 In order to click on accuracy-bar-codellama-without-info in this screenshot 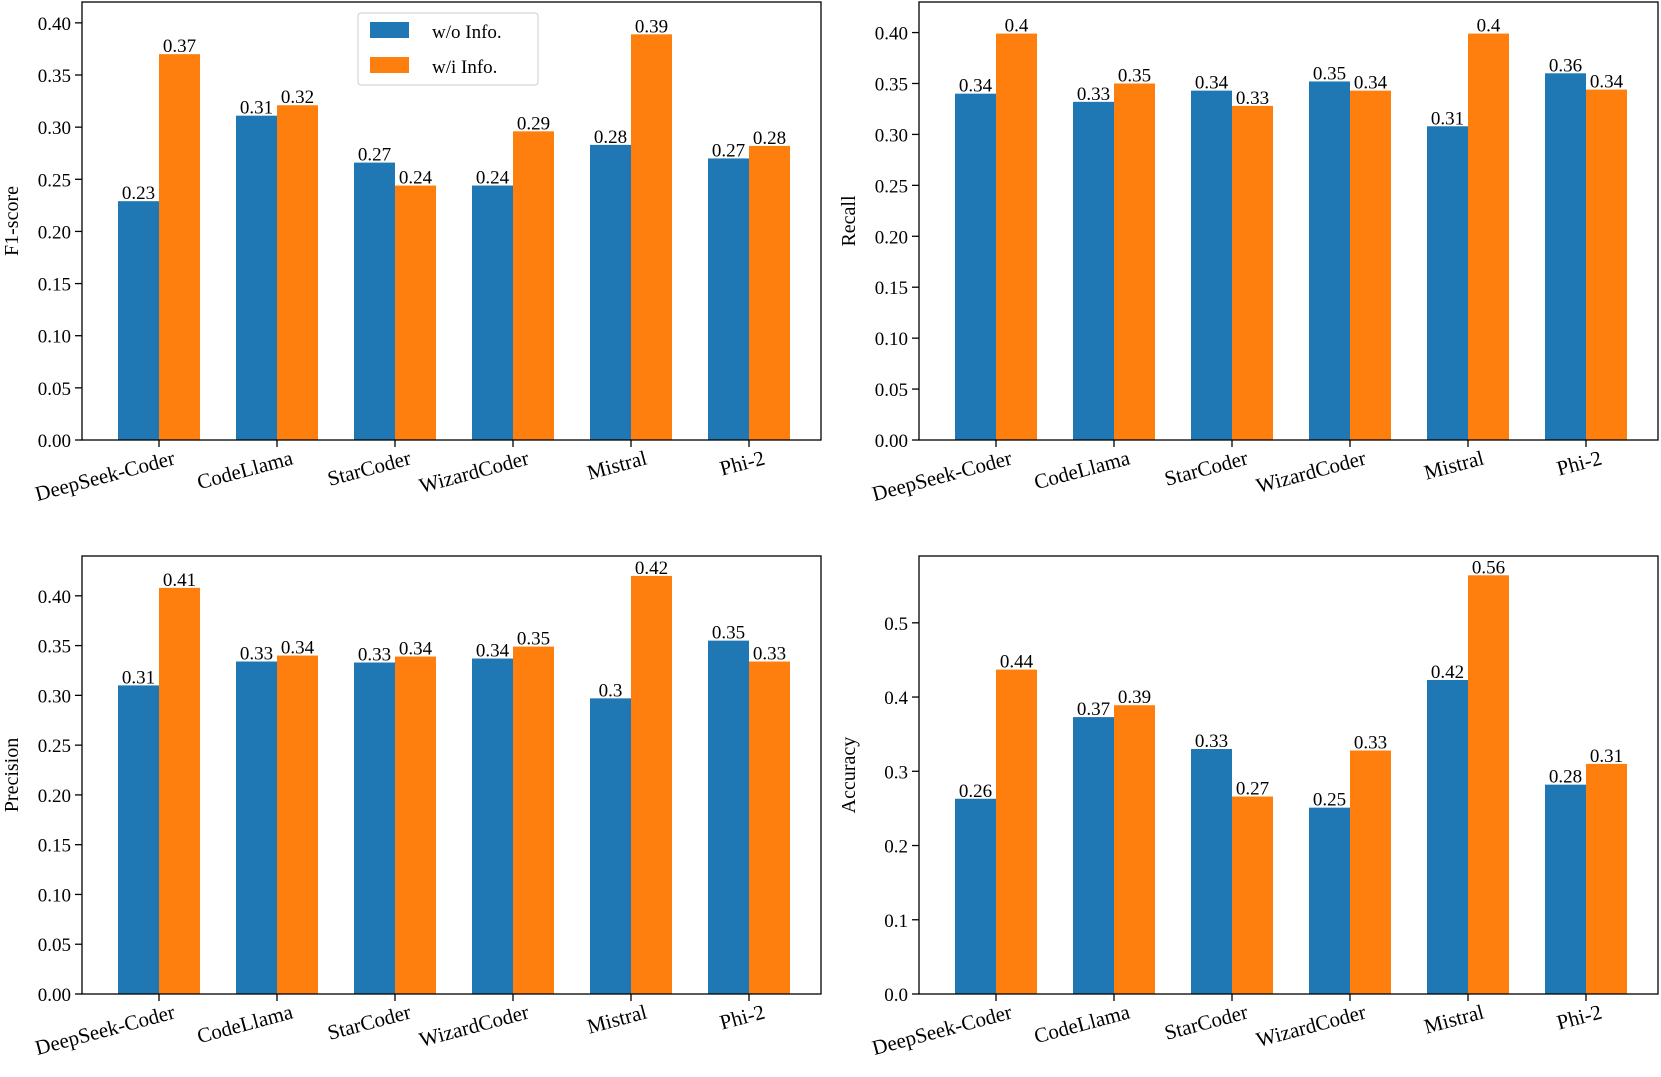, I will do `click(1093, 855)`.